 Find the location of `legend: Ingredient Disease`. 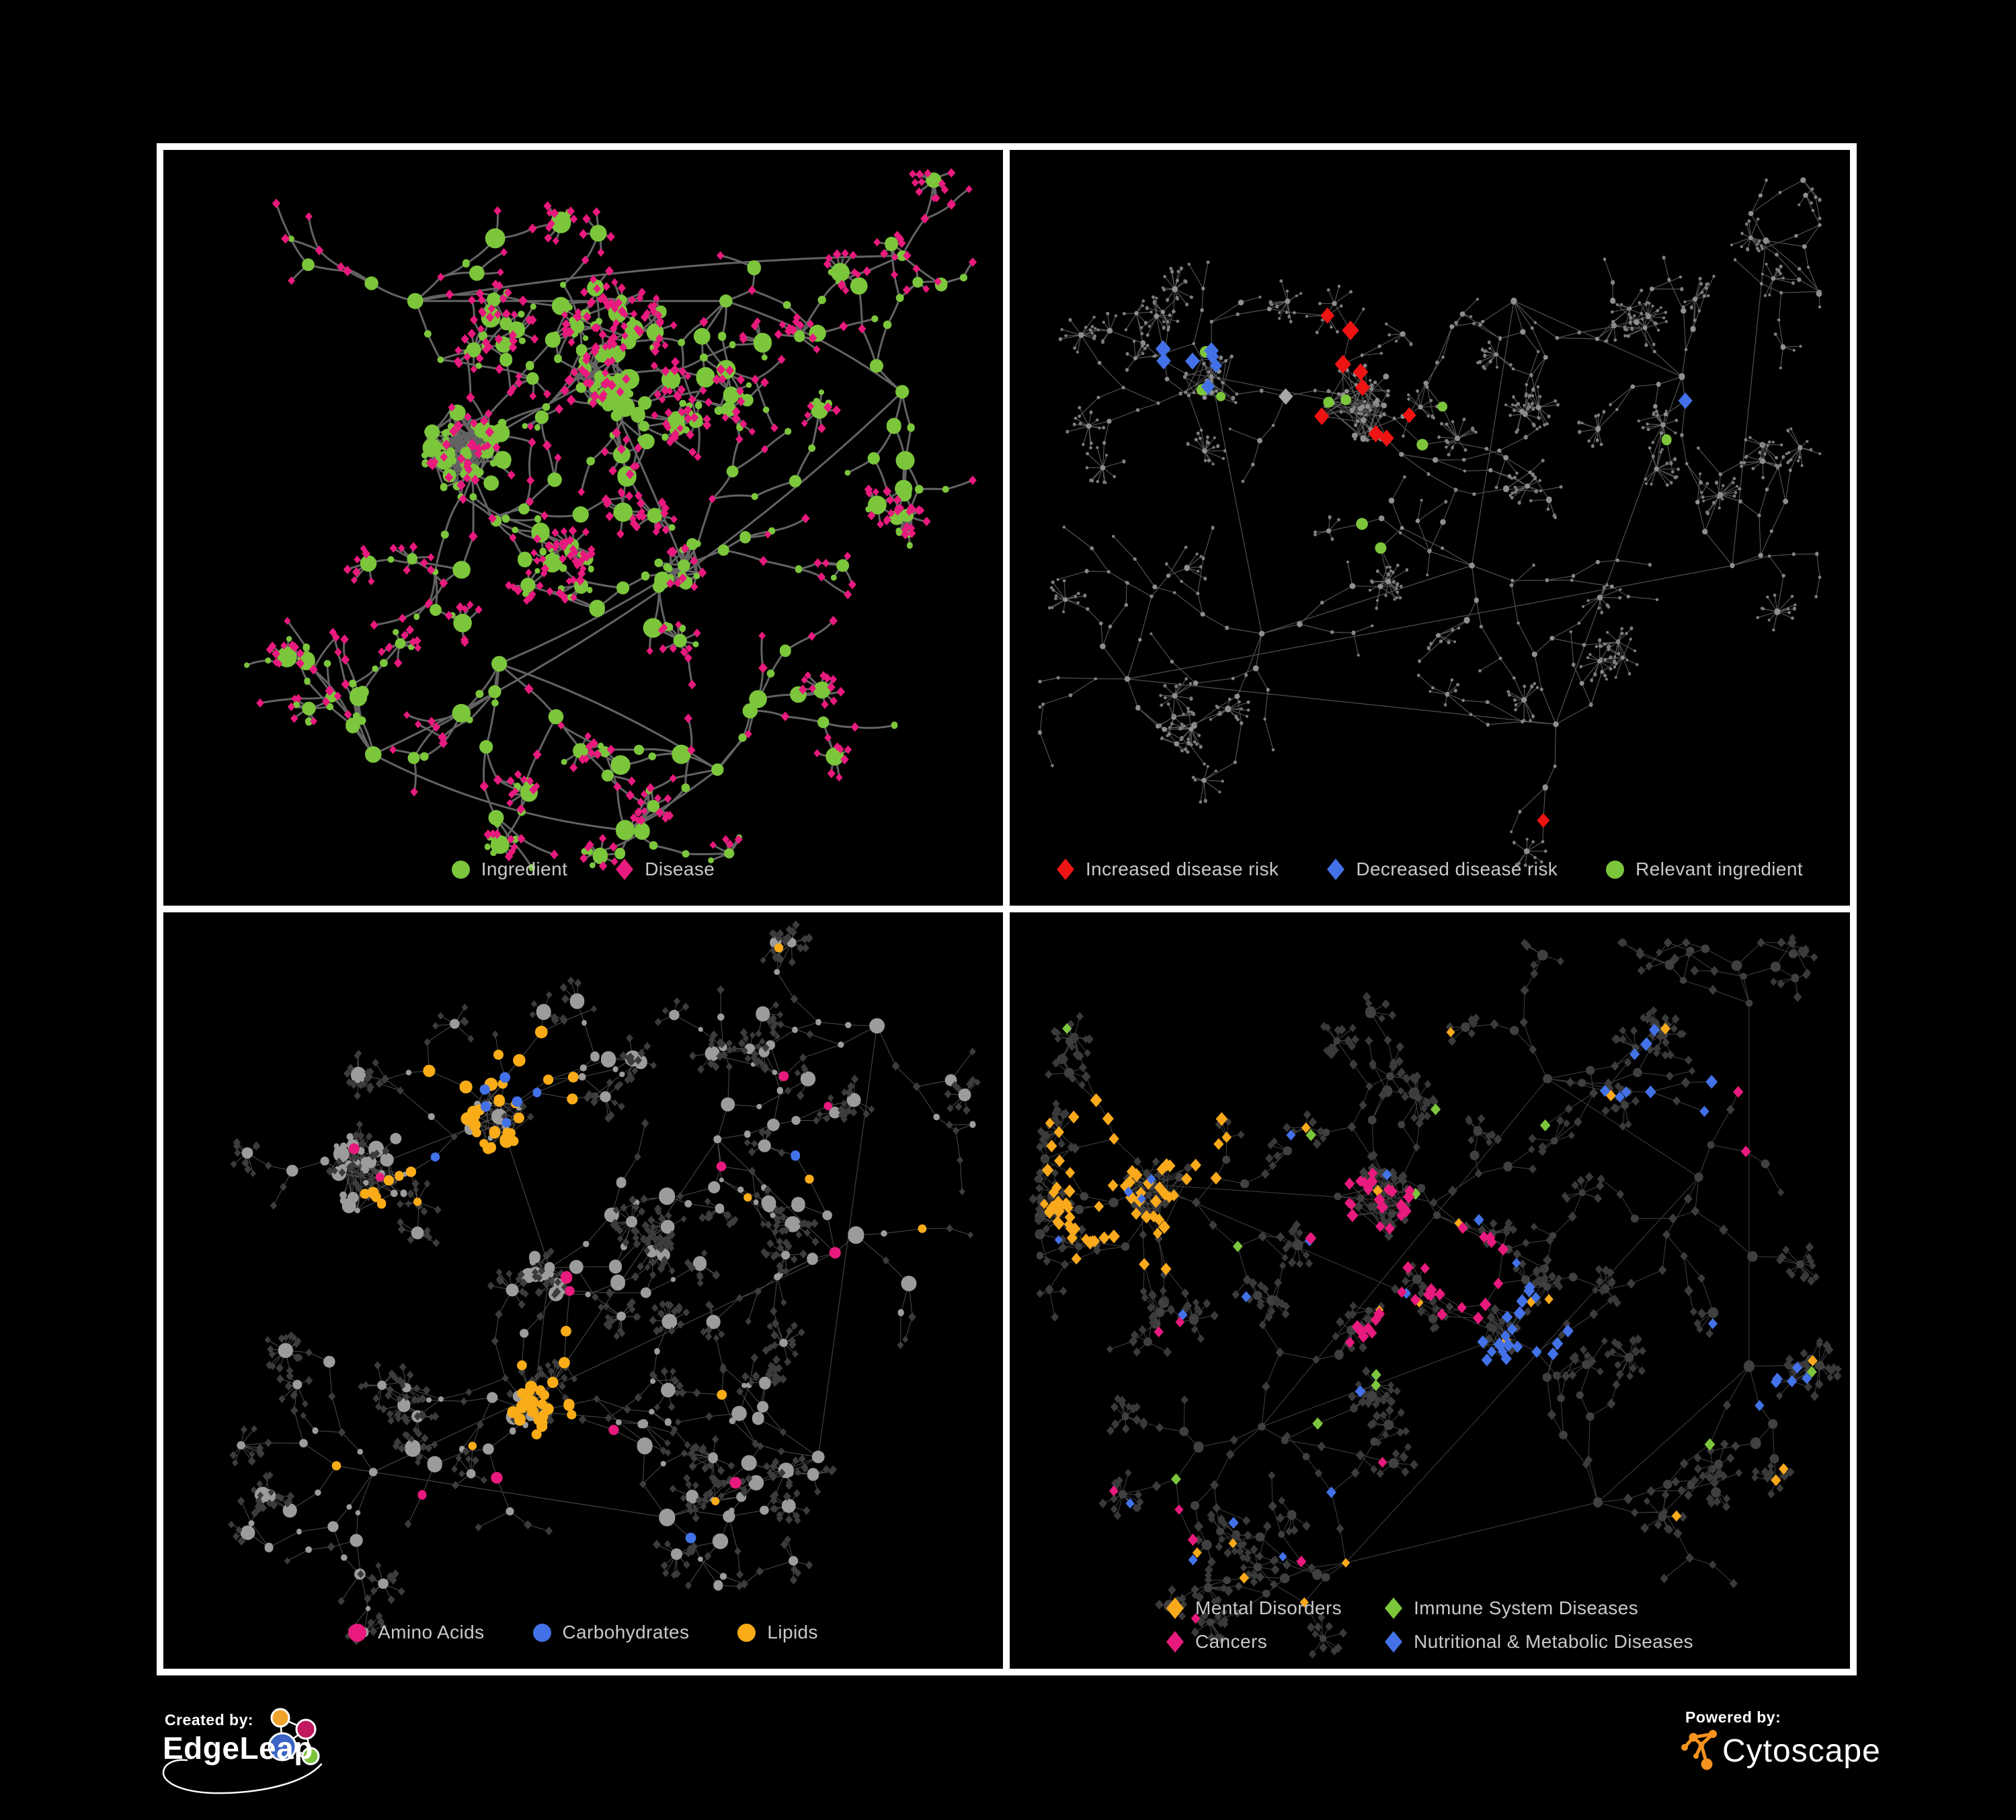

legend: Ingredient Disease is located at coordinates (583, 869).